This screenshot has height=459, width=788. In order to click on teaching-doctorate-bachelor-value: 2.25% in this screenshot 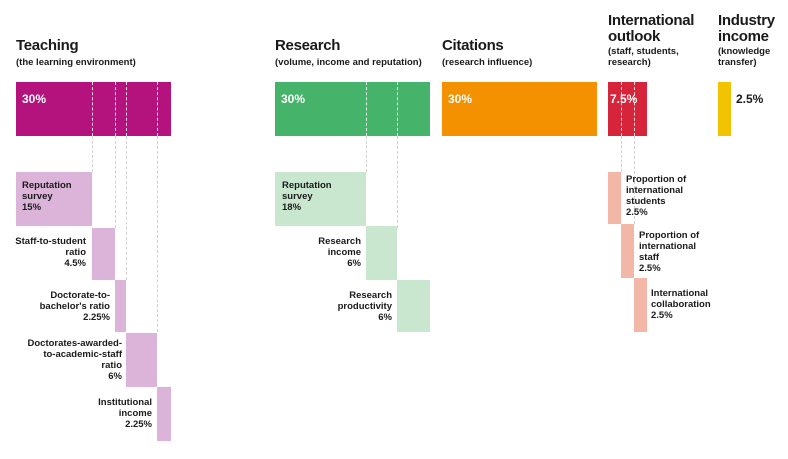, I will do `click(96, 317)`.